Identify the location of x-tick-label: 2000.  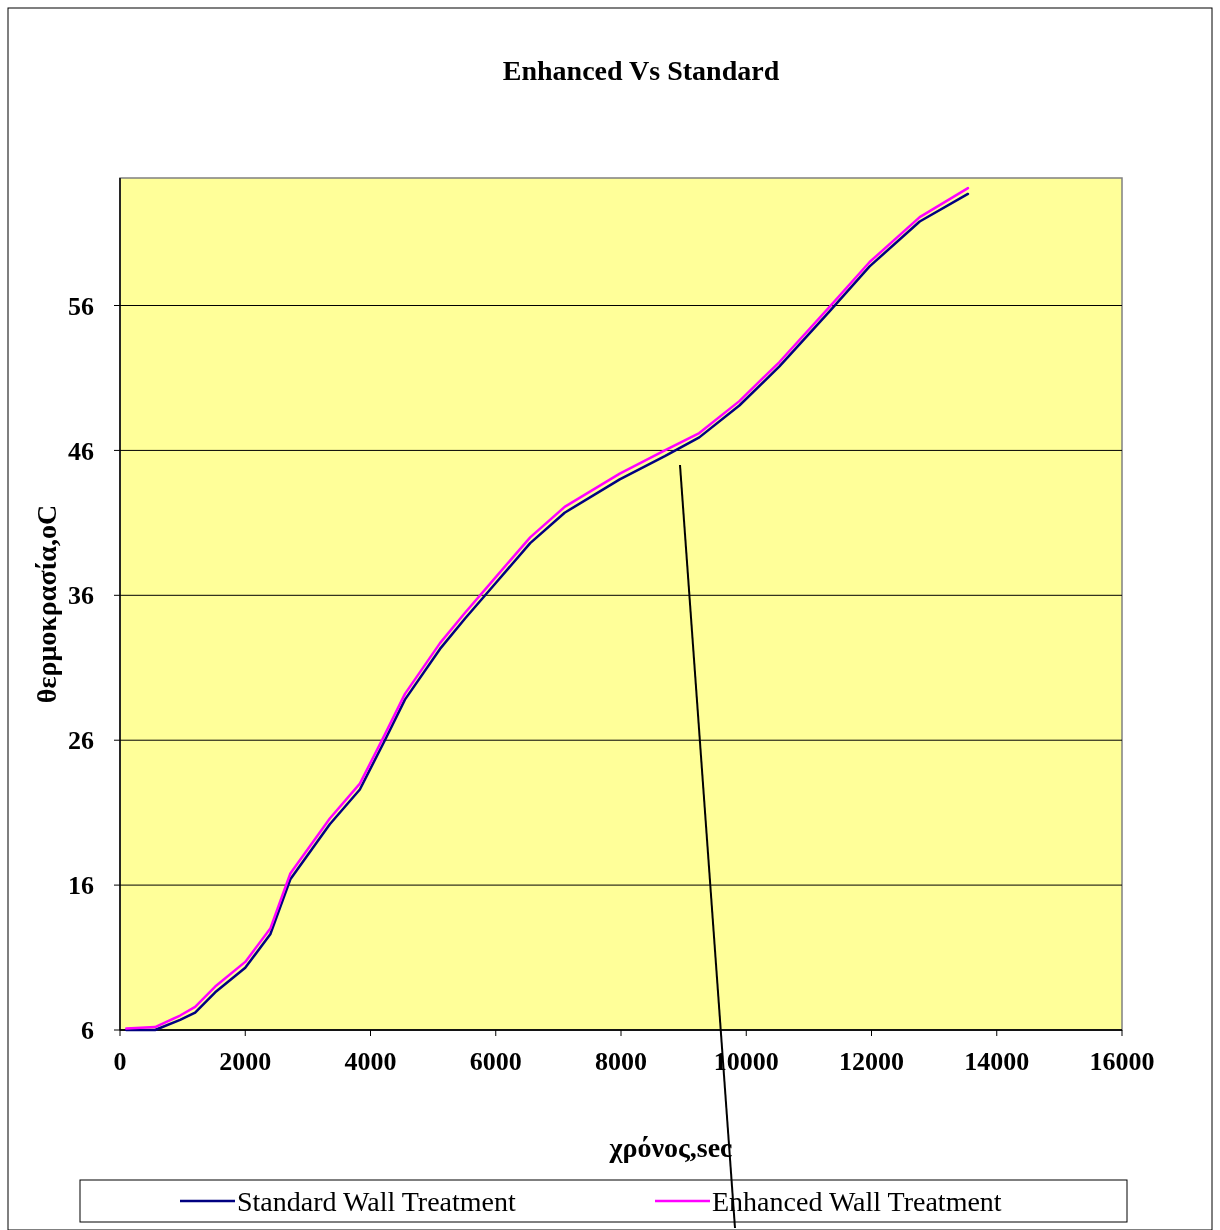
(245, 1061).